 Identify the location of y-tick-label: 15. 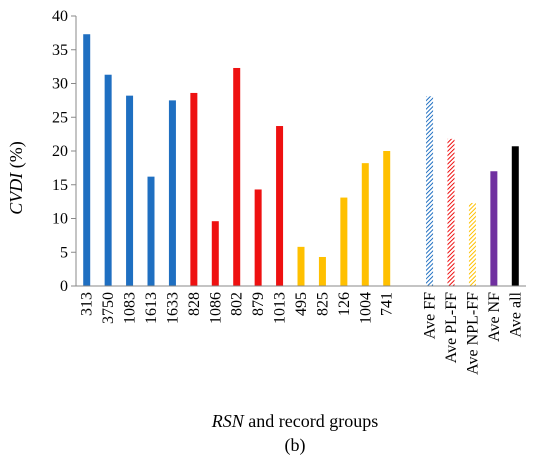
(60, 185).